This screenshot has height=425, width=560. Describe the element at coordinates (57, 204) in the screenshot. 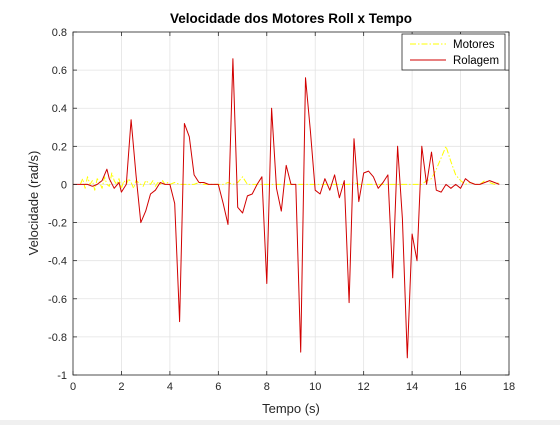

I see `y-tick-labels: -1 -0.8 -0.6 -0.4 -0.2 0 0.2 0.4 0.6 0.8` at that location.